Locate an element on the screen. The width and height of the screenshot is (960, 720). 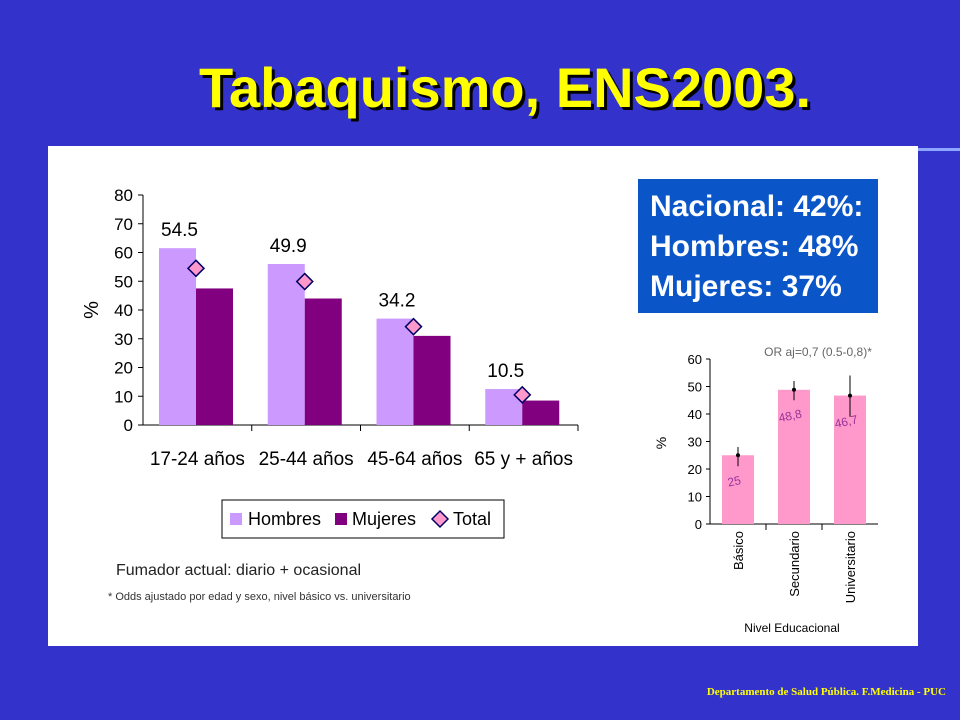
national-prevalence-callout: Nacional: 42%: Hombres: 48% Mujeres: 37% is located at coordinates (758, 246).